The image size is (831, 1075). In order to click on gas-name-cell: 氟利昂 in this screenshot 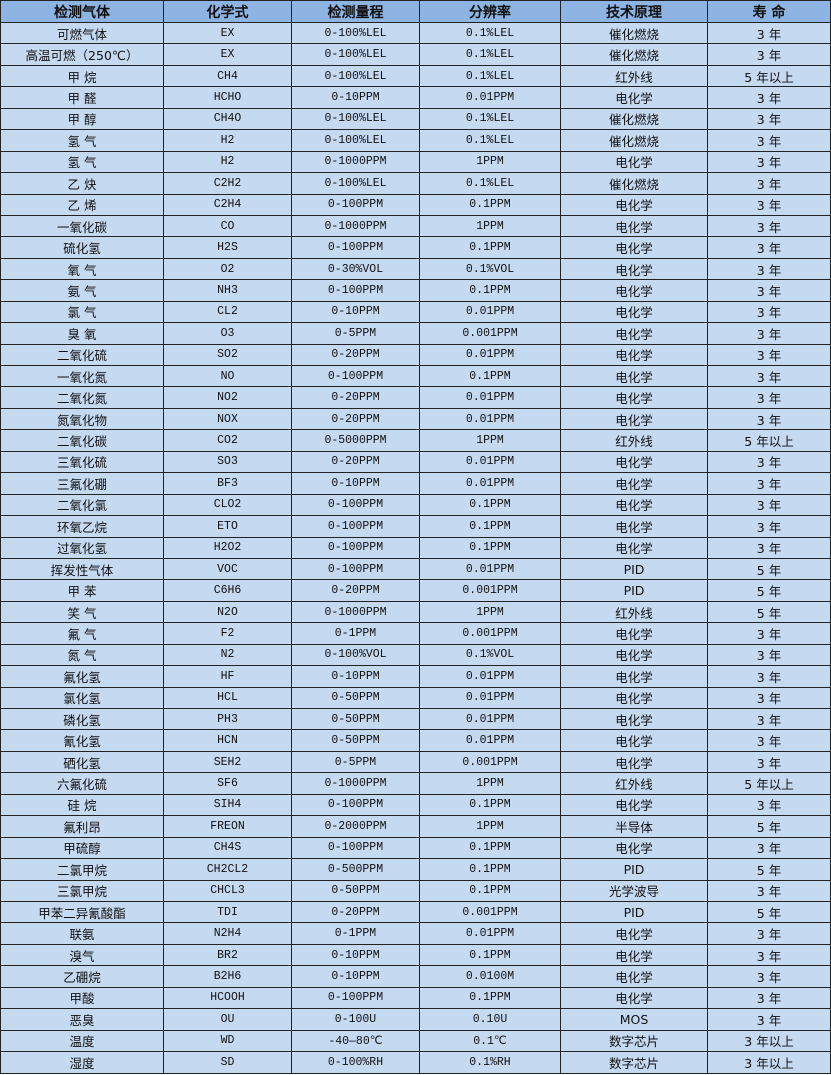, I will do `click(82, 826)`.